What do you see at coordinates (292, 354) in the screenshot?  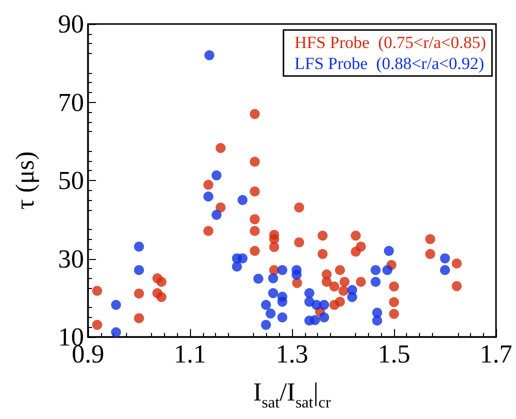 I see `x-tick-label: 1.3` at bounding box center [292, 354].